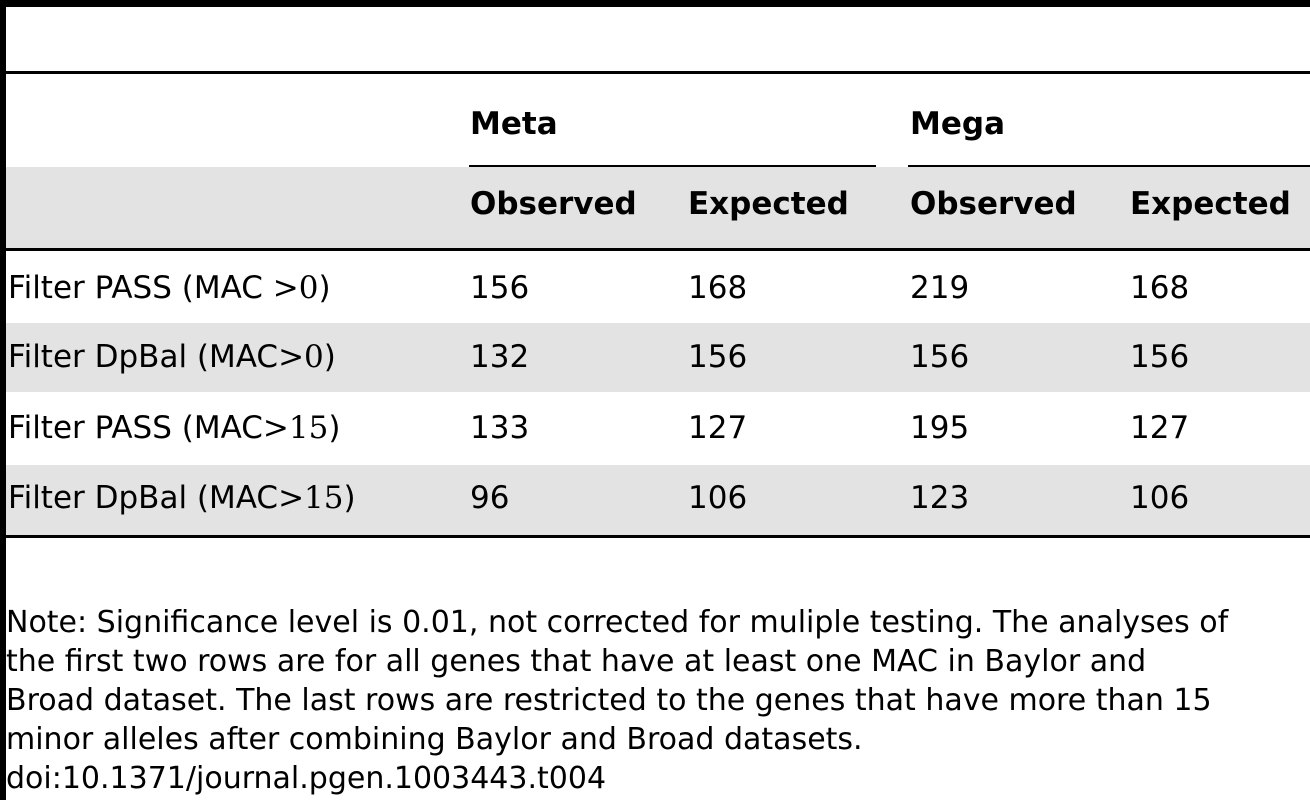 The height and width of the screenshot is (800, 1310). Describe the element at coordinates (768, 204) in the screenshot. I see `col-header-meta-expected: Expected` at that location.